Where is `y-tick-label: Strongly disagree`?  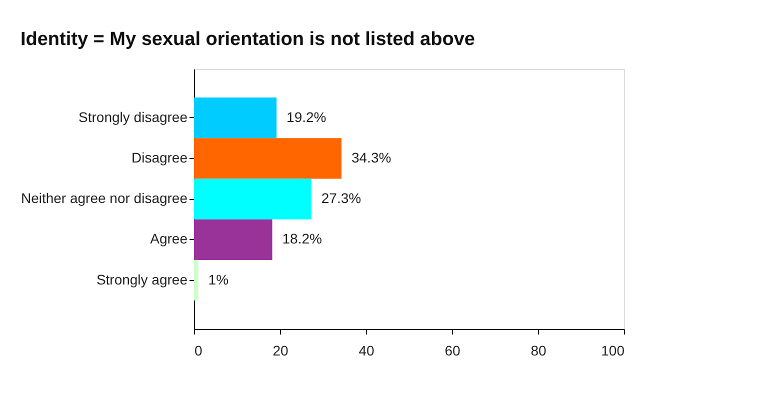 y-tick-label: Strongly disagree is located at coordinates (133, 116).